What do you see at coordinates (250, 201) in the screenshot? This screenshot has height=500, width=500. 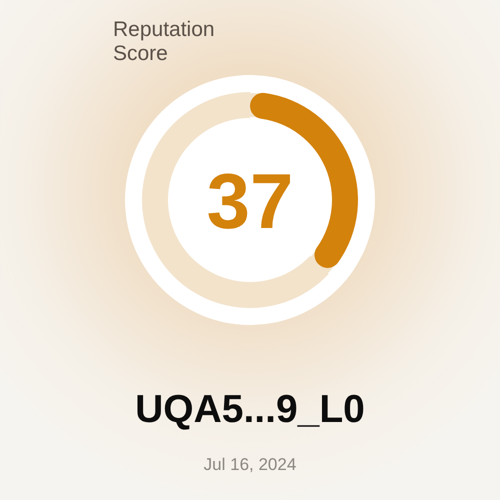 I see `text: 37` at bounding box center [250, 201].